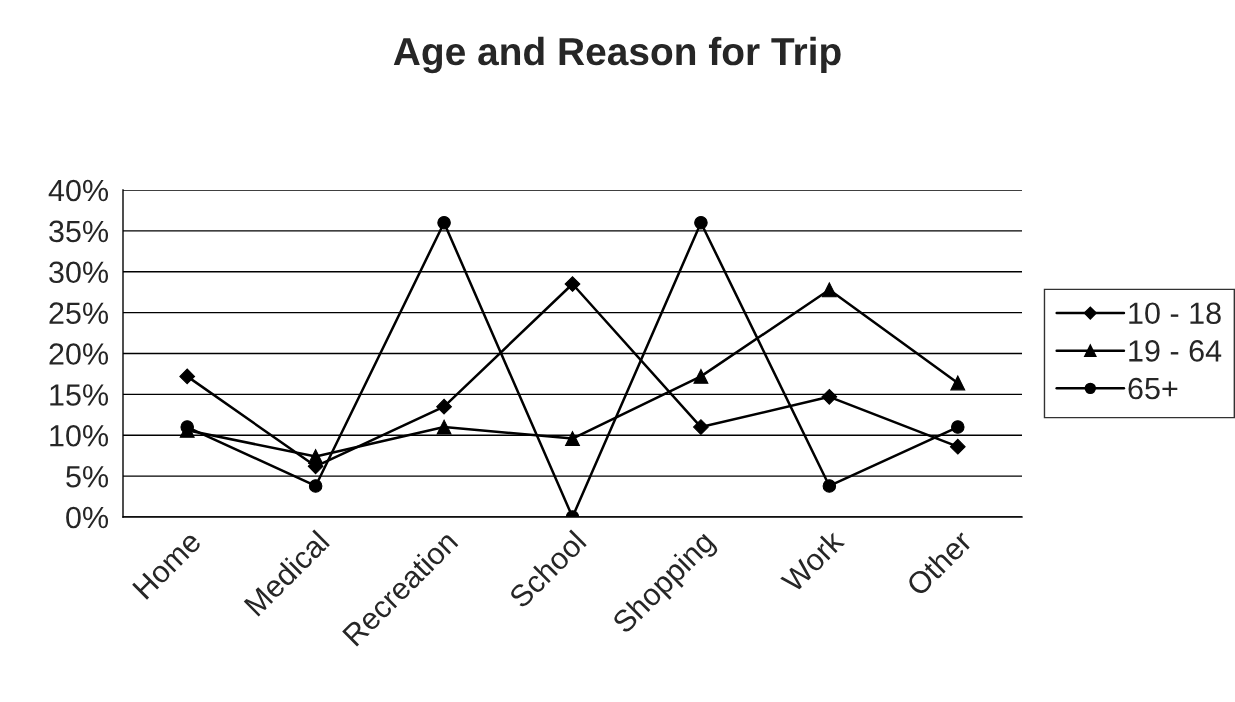 This screenshot has height=702, width=1235. Describe the element at coordinates (79, 313) in the screenshot. I see `y-tick-label: 25%` at that location.